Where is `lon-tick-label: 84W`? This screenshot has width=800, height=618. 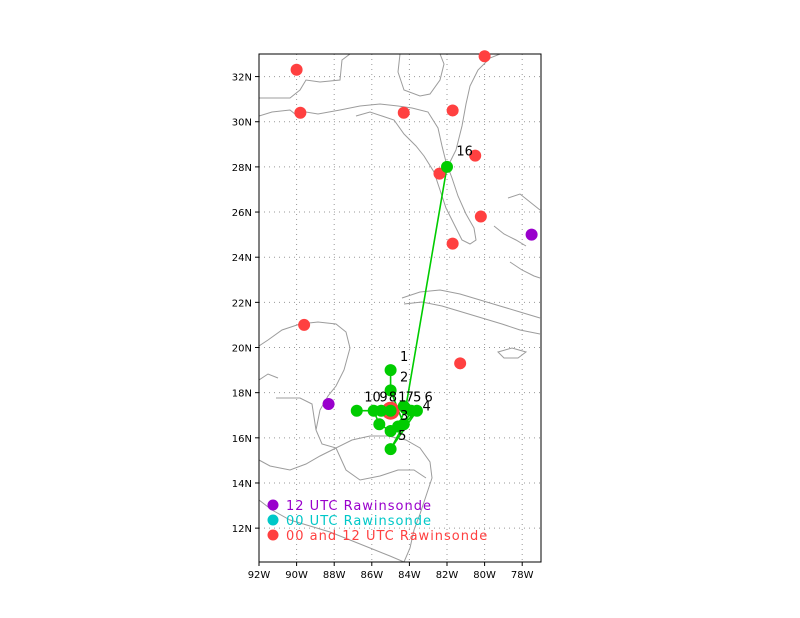
lon-tick-label: 84W is located at coordinates (409, 575).